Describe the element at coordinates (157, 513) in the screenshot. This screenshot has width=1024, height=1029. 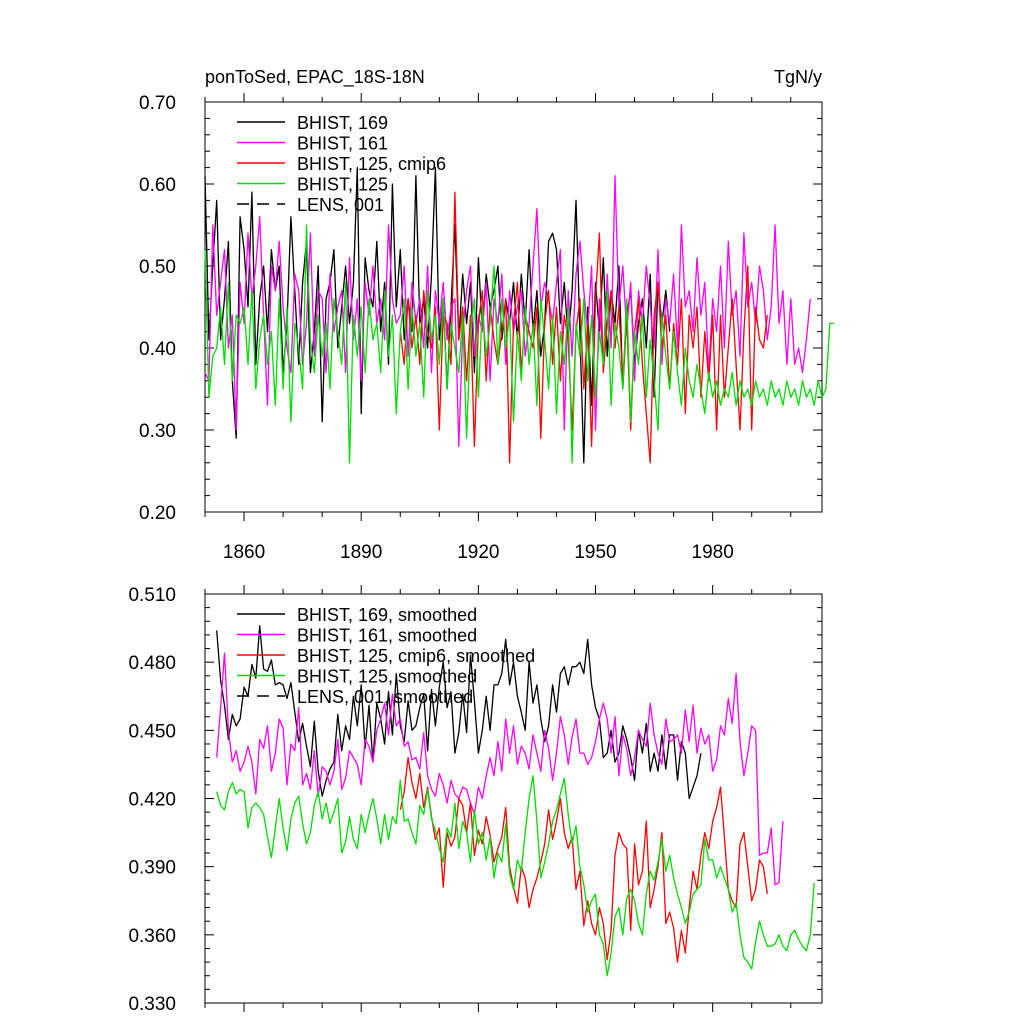
I see `y-tick-label: 0.20` at that location.